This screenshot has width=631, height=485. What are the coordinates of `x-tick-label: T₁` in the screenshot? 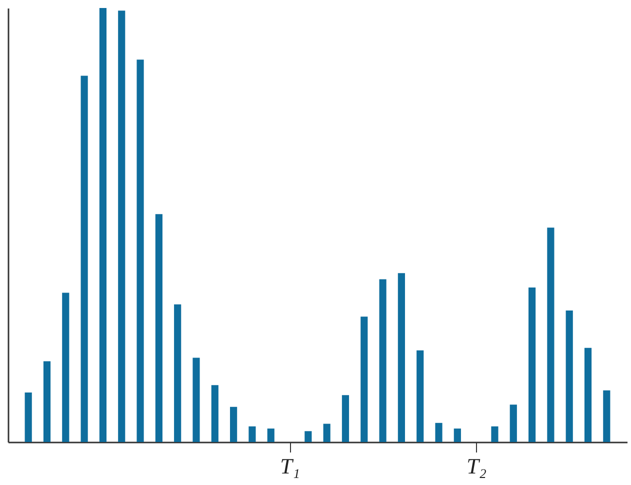 It's located at (290, 466).